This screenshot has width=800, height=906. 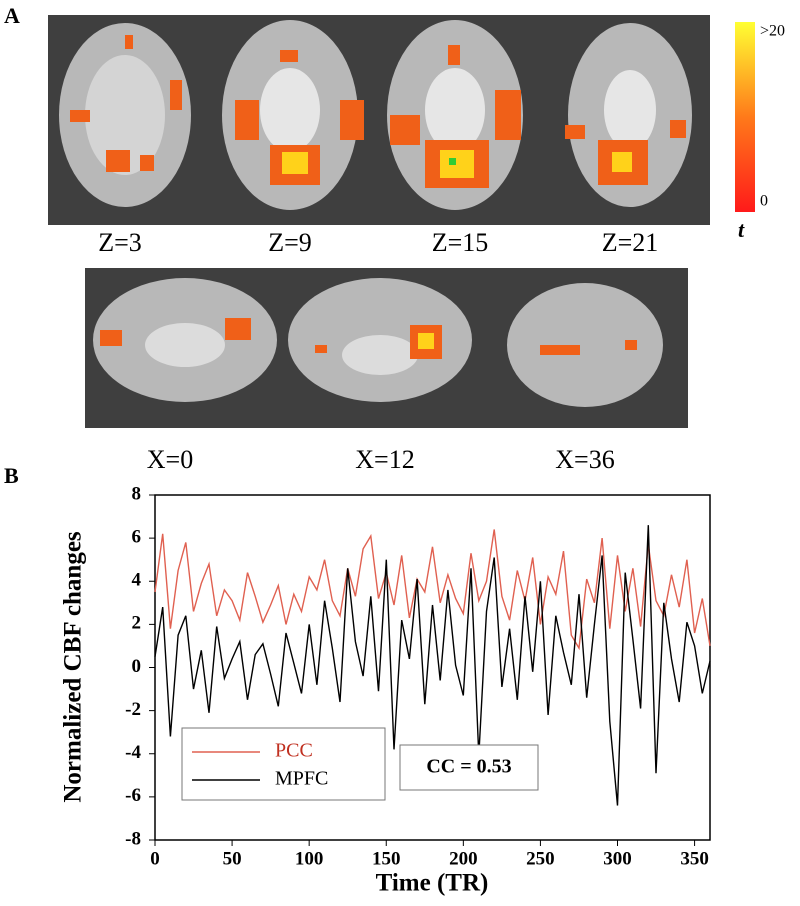 I want to click on series-line, so click(x=432, y=590).